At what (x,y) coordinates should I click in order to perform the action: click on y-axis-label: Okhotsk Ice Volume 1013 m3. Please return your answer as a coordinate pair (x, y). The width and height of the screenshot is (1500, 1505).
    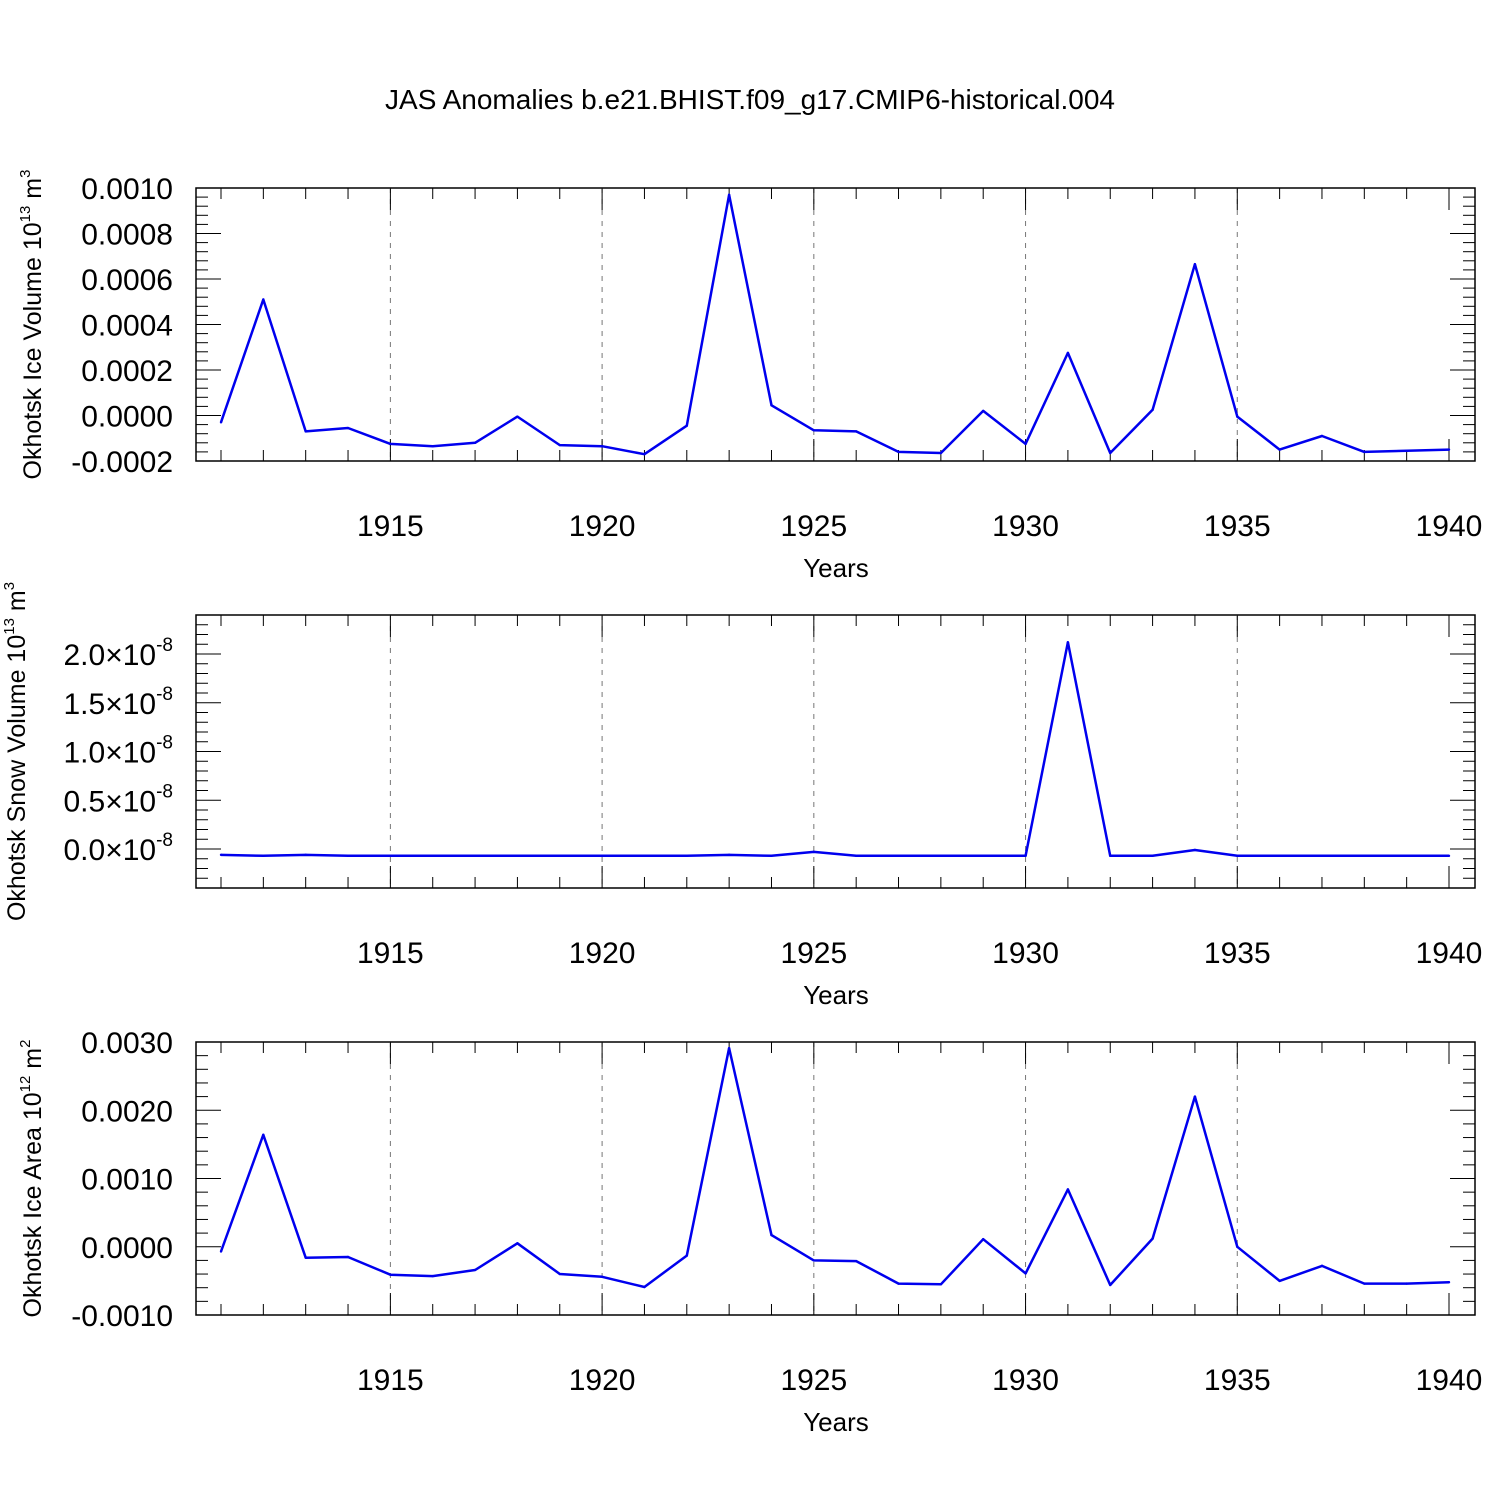
    Looking at the image, I should click on (32, 325).